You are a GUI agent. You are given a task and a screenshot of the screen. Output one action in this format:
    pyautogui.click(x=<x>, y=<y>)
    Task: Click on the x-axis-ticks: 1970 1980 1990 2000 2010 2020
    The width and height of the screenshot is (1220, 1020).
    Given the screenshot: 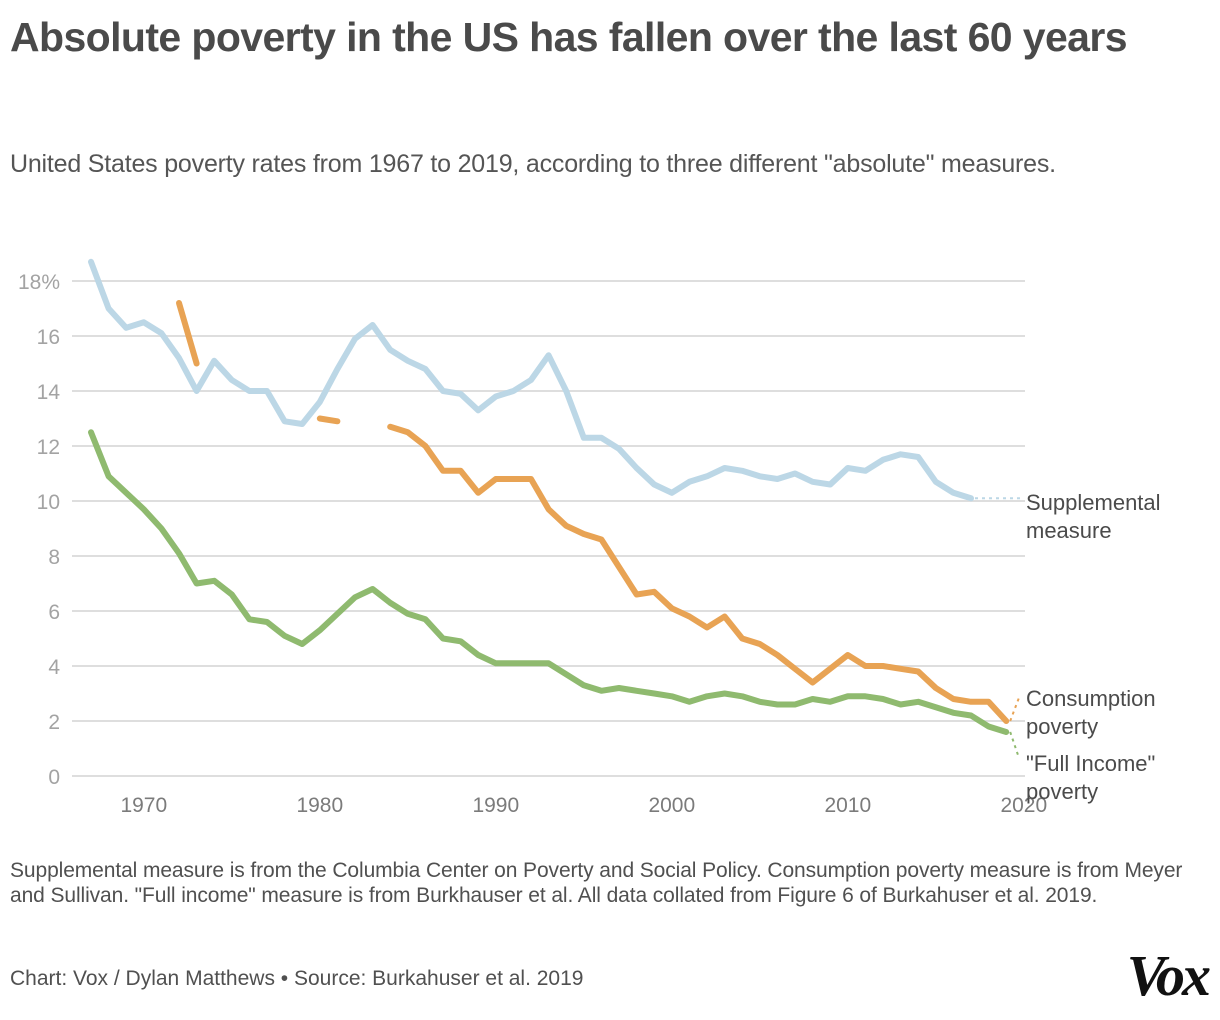 What is the action you would take?
    pyautogui.click(x=583, y=805)
    